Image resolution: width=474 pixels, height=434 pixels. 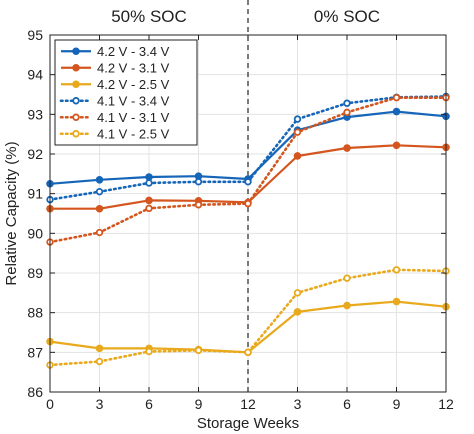 I want to click on region-labels: 50% SOC 0% SOC, so click(x=245, y=16).